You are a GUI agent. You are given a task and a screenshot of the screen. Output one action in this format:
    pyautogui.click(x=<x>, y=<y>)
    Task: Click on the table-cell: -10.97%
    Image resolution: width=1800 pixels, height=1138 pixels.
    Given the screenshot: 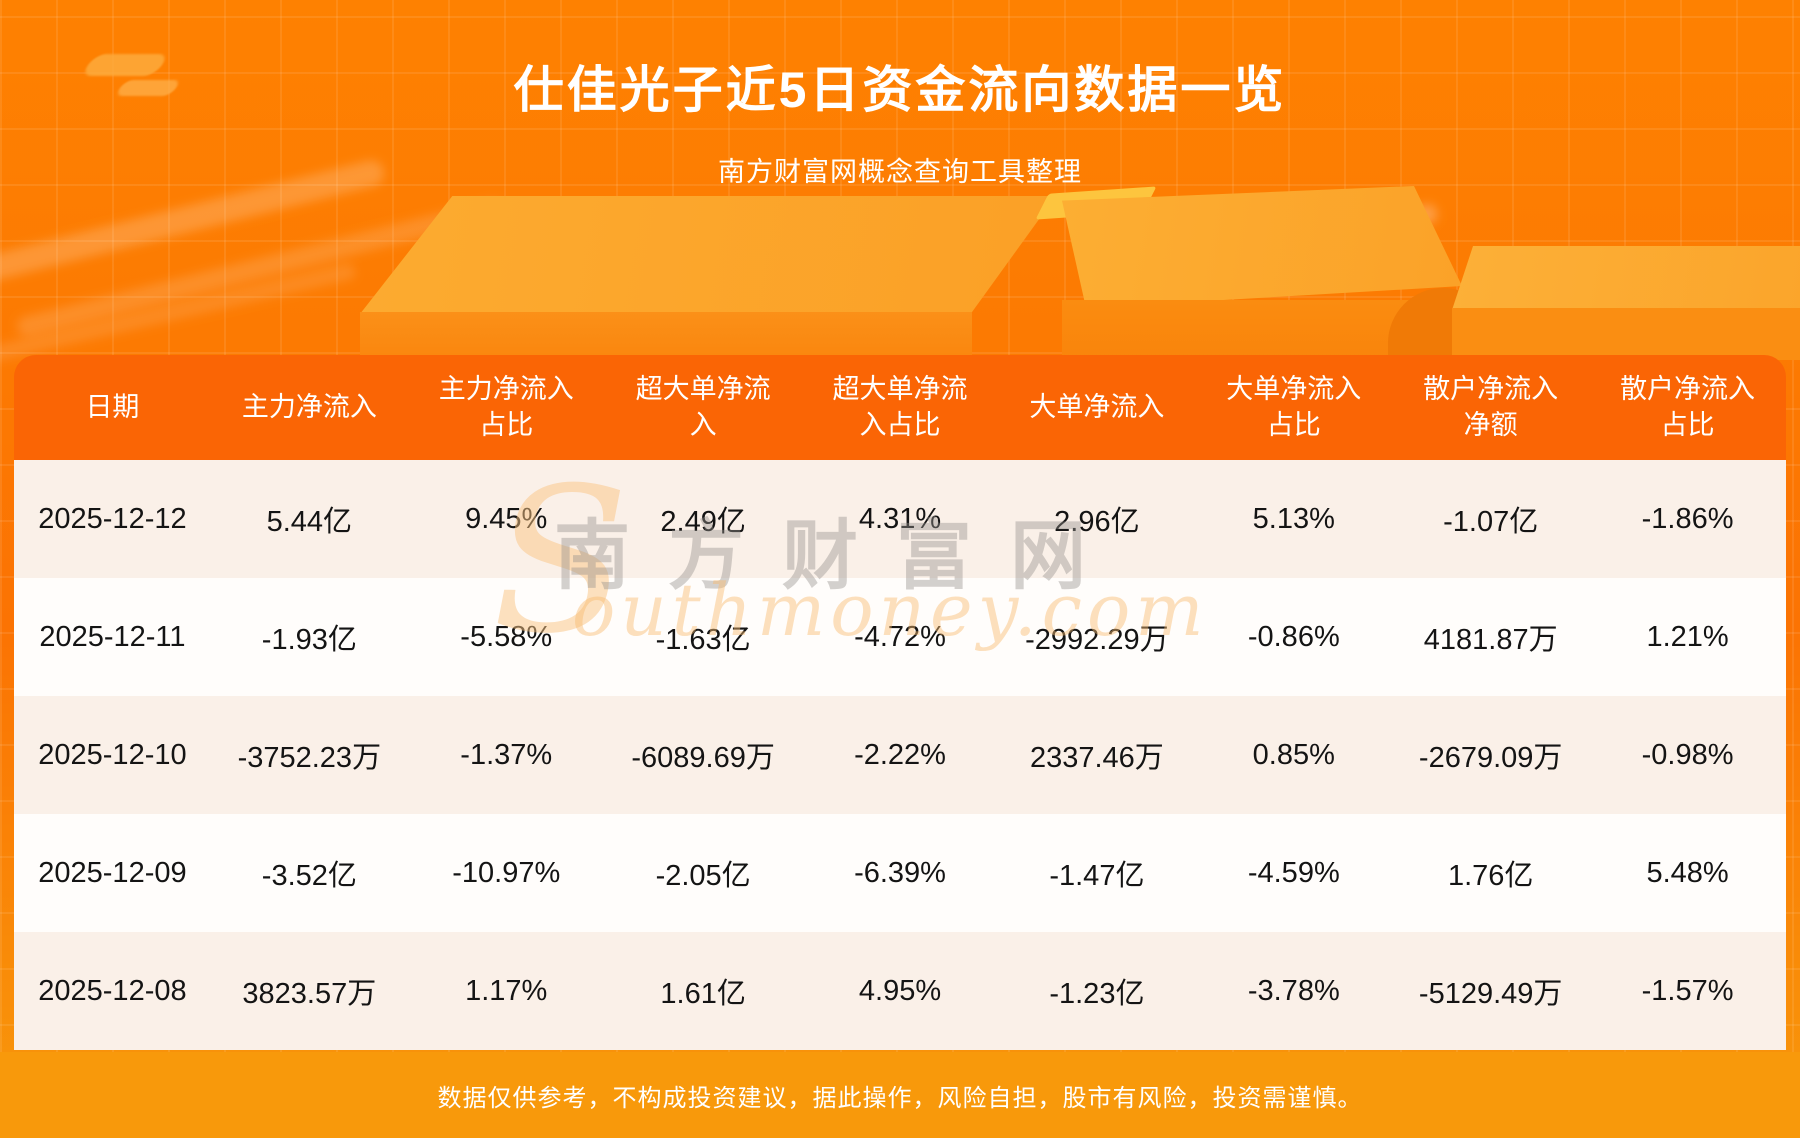 What is the action you would take?
    pyautogui.click(x=506, y=872)
    